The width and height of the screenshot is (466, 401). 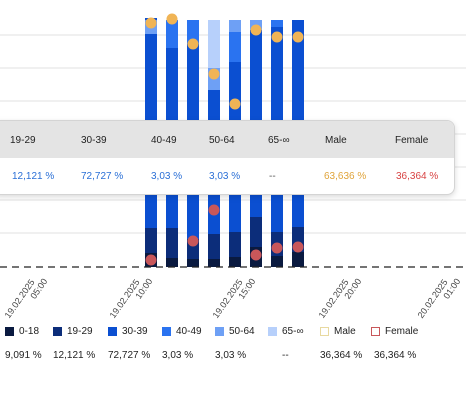 I want to click on legend-item-30-39: 30-39, so click(x=128, y=331).